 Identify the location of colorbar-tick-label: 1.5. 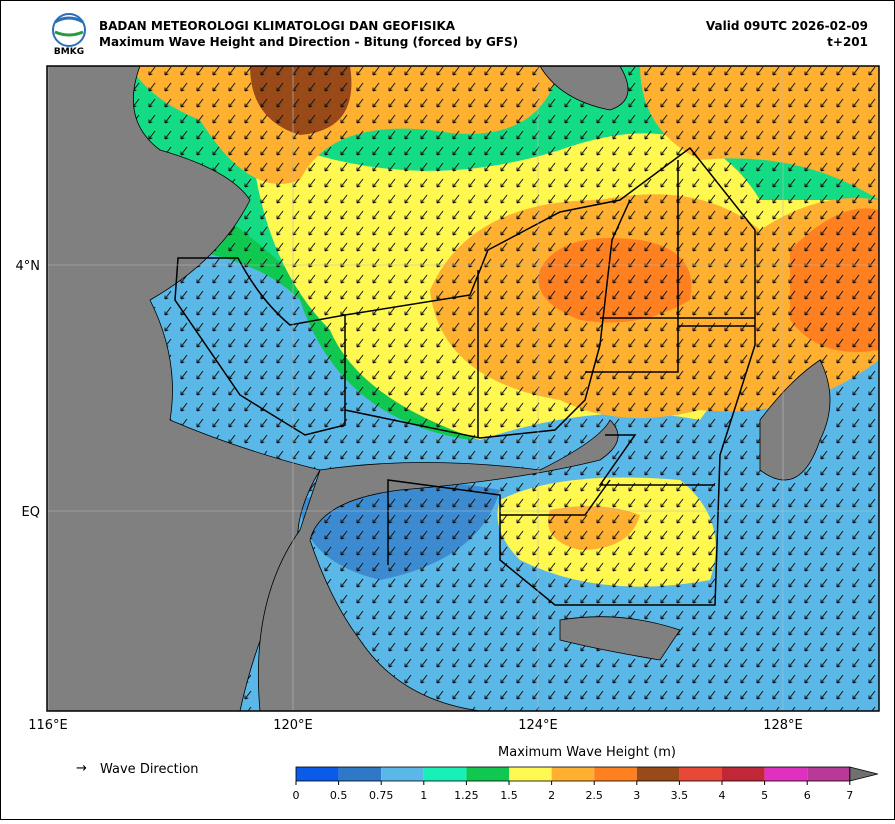
(509, 795).